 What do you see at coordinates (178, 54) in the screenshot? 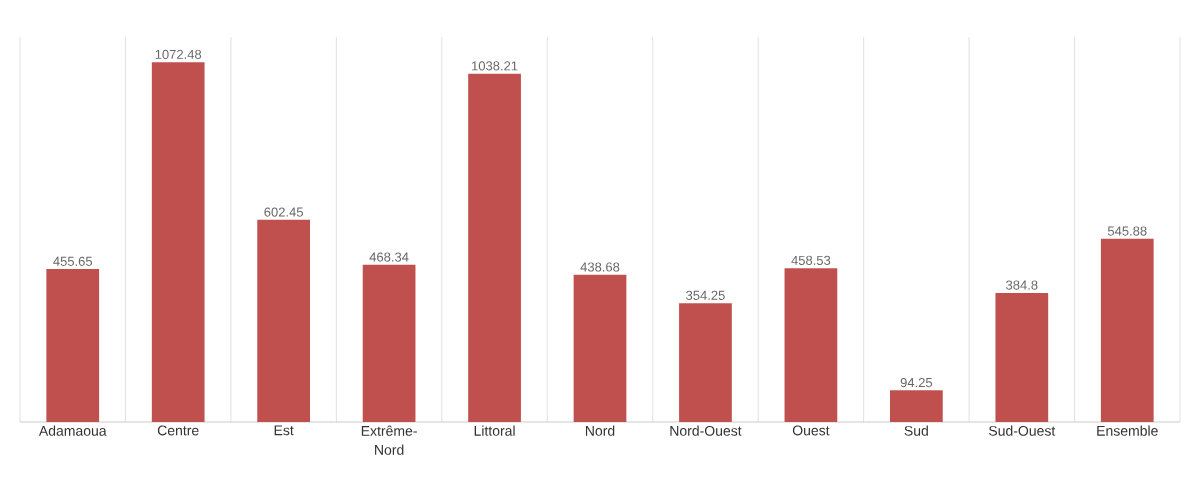
I see `data-label: 1072.48` at bounding box center [178, 54].